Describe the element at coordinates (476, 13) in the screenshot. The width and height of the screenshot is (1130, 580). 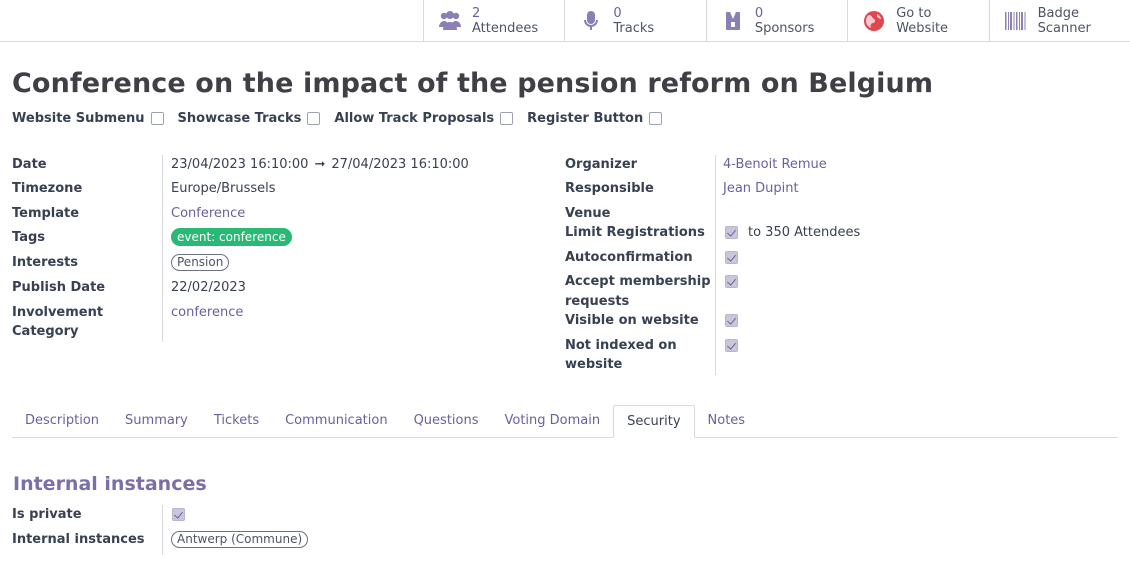
I see `attendees-count: 2` at that location.